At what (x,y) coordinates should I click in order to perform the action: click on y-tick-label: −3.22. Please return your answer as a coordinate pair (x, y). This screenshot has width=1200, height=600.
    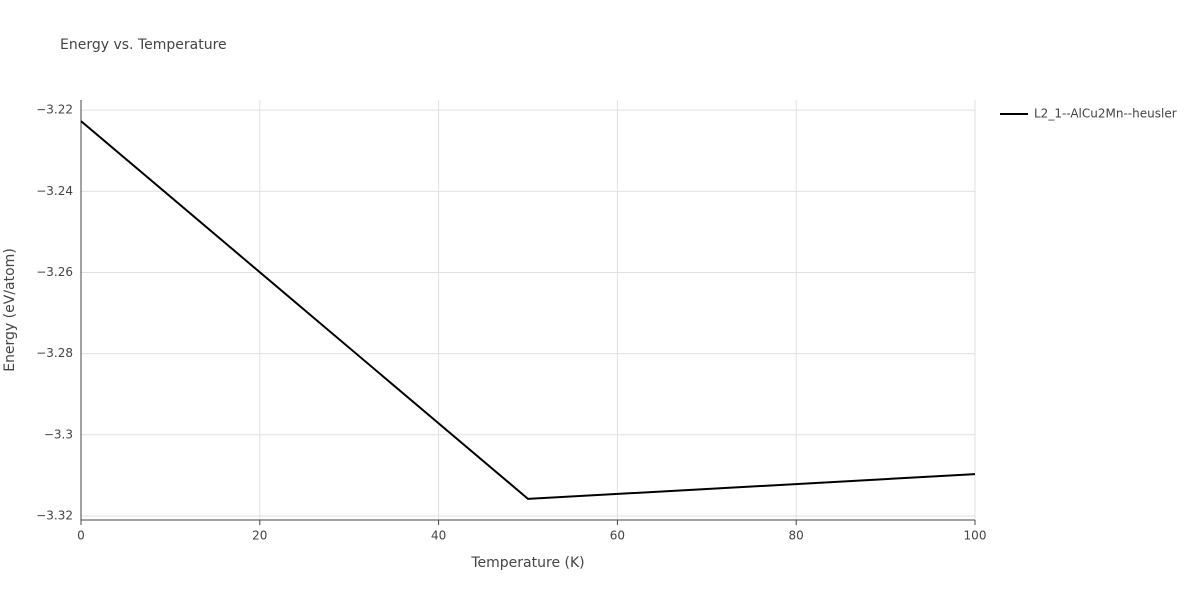
    Looking at the image, I should click on (54, 110).